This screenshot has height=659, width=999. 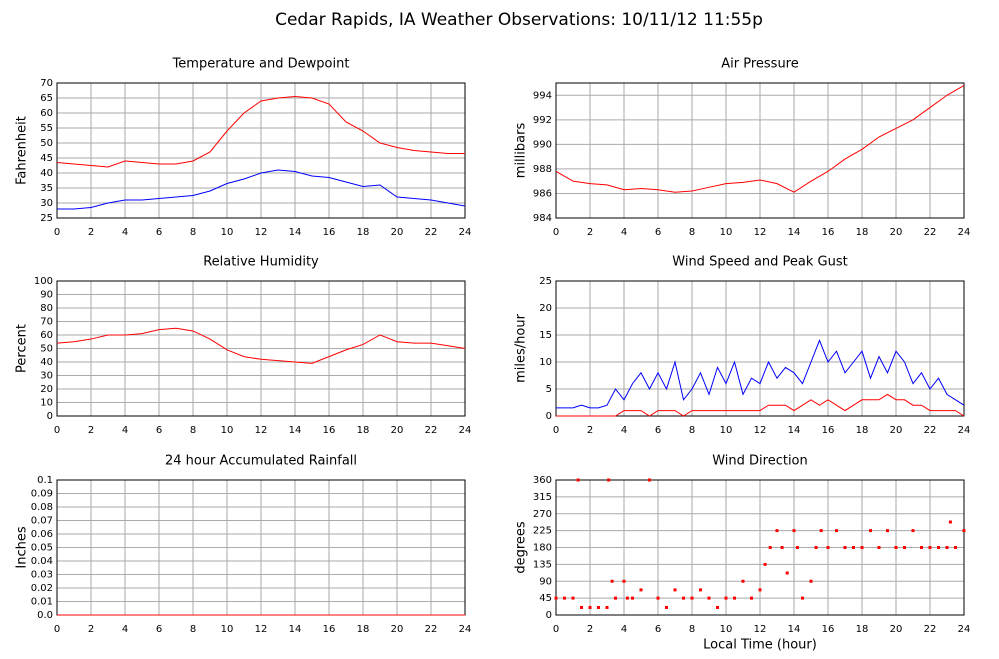 What do you see at coordinates (46, 173) in the screenshot?
I see `y-tick-label: 40` at bounding box center [46, 173].